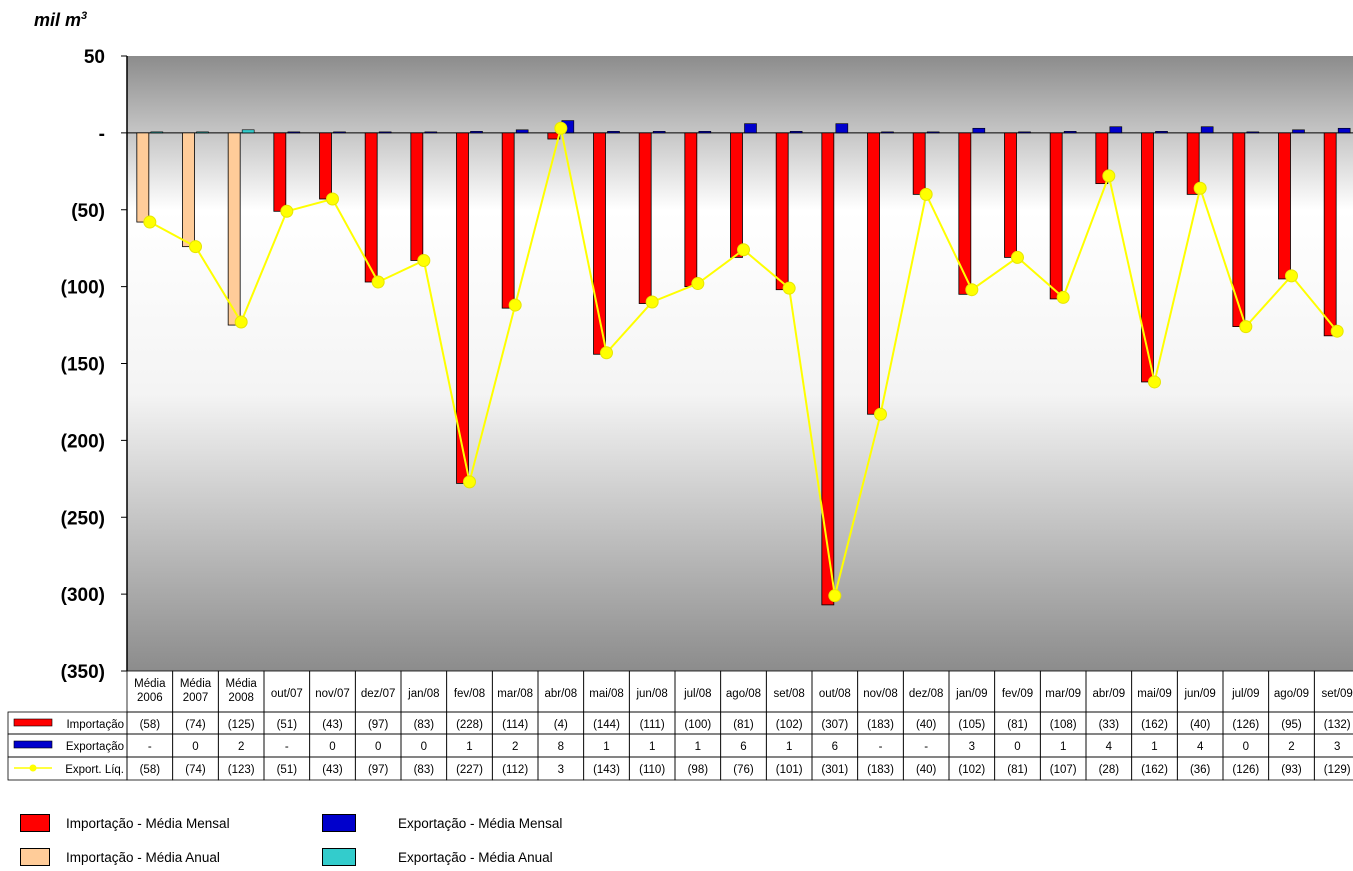 This screenshot has height=871, width=1353. What do you see at coordinates (926, 694) in the screenshot?
I see `category-label: dez/08` at bounding box center [926, 694].